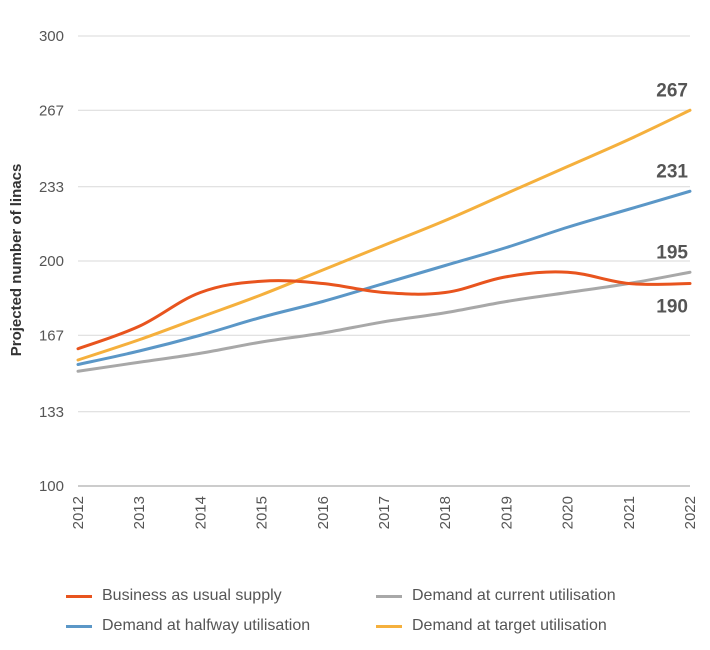 The width and height of the screenshot is (710, 650). I want to click on legend-label: Demand at target utilisation, so click(509, 625).